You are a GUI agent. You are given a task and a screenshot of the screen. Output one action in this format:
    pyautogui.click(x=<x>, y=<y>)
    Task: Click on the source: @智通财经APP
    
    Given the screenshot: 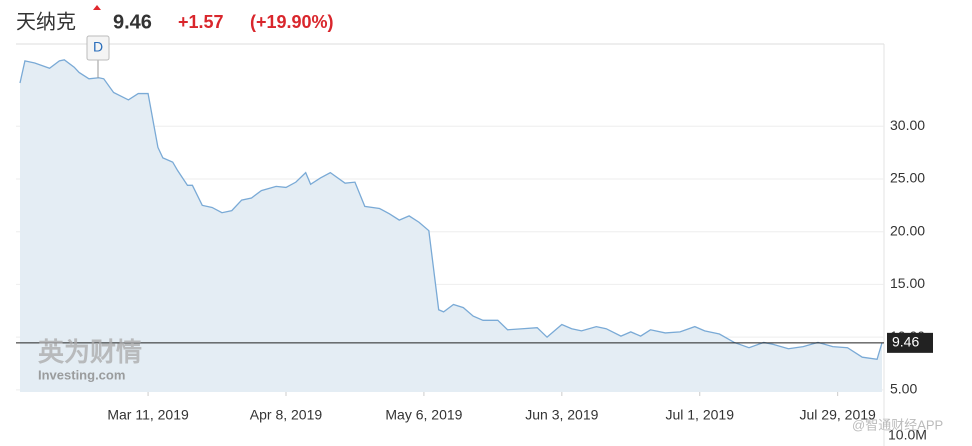 What is the action you would take?
    pyautogui.click(x=897, y=424)
    